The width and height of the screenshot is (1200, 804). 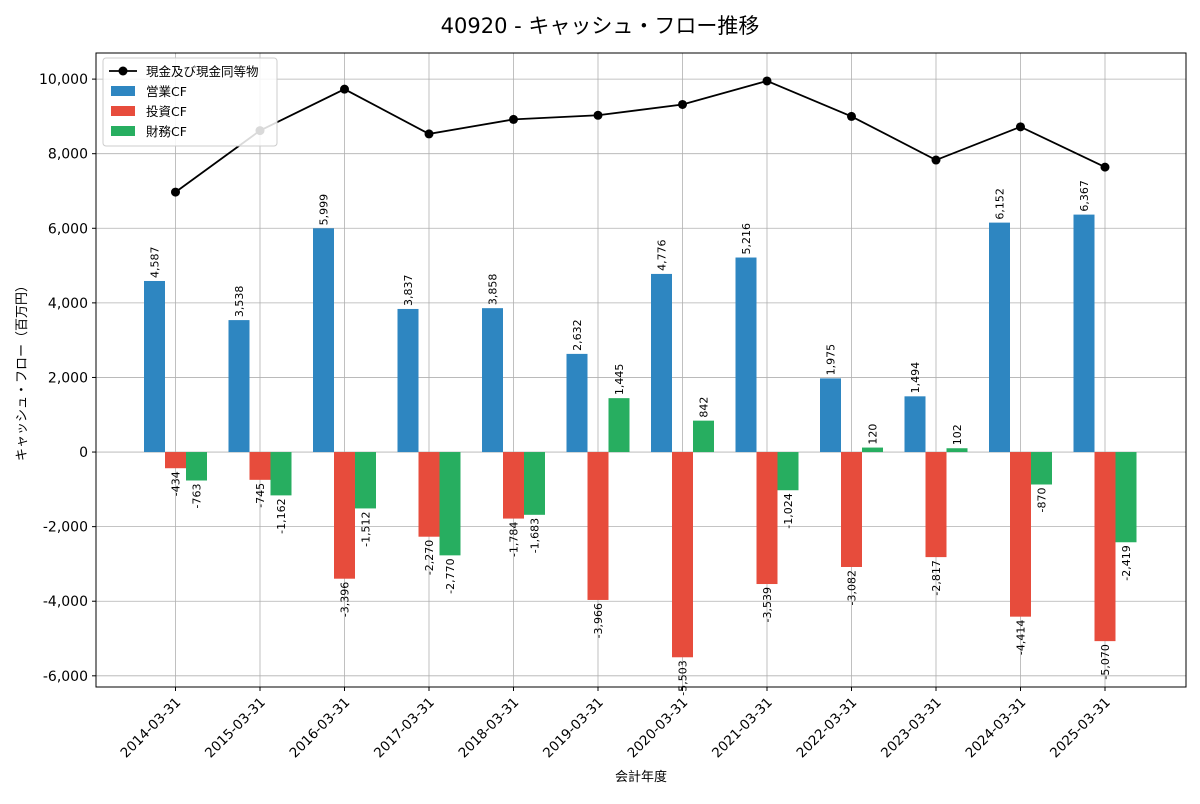 I want to click on x-tick-label: 2016-03-31, so click(x=320, y=728).